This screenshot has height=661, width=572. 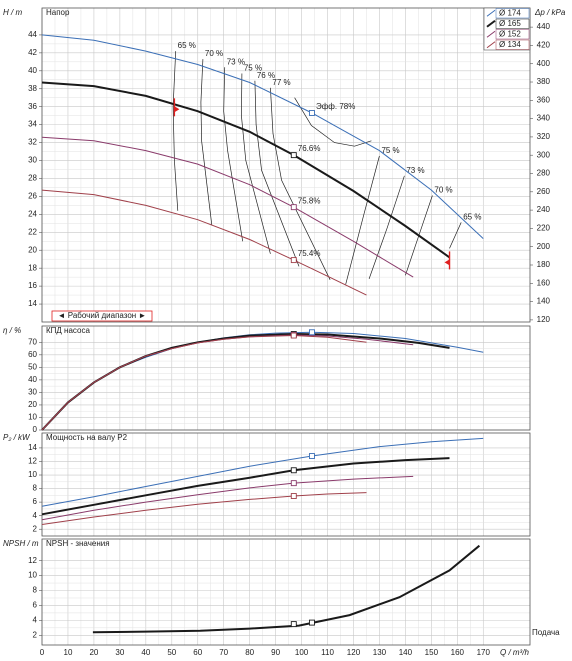 What do you see at coordinates (484, 652) in the screenshot?
I see `x-tick-label: 170` at bounding box center [484, 652].